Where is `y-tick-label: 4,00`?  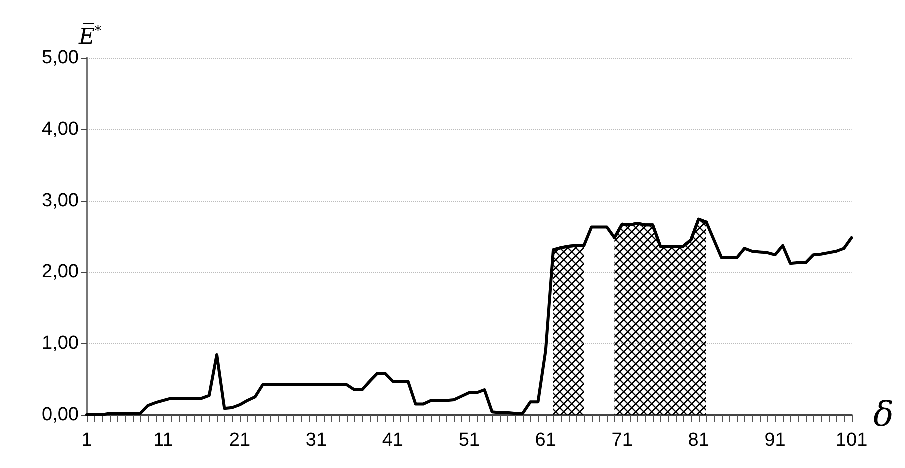
y-tick-label: 4,00 is located at coordinates (60, 129).